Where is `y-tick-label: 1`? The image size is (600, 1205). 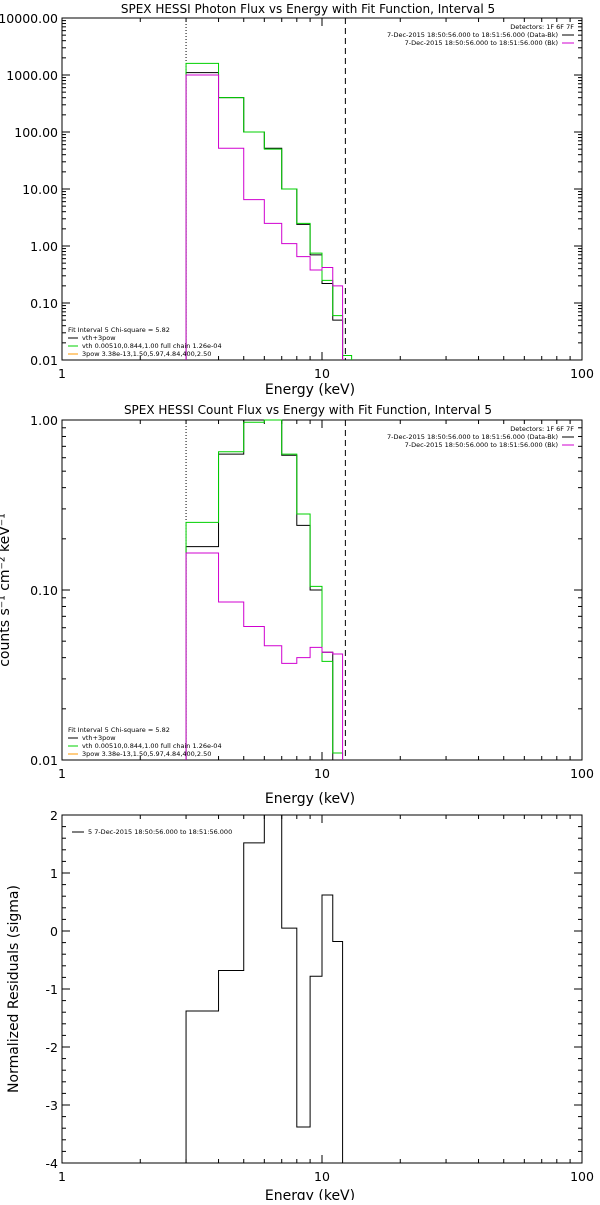 y-tick-label: 1 is located at coordinates (54, 873).